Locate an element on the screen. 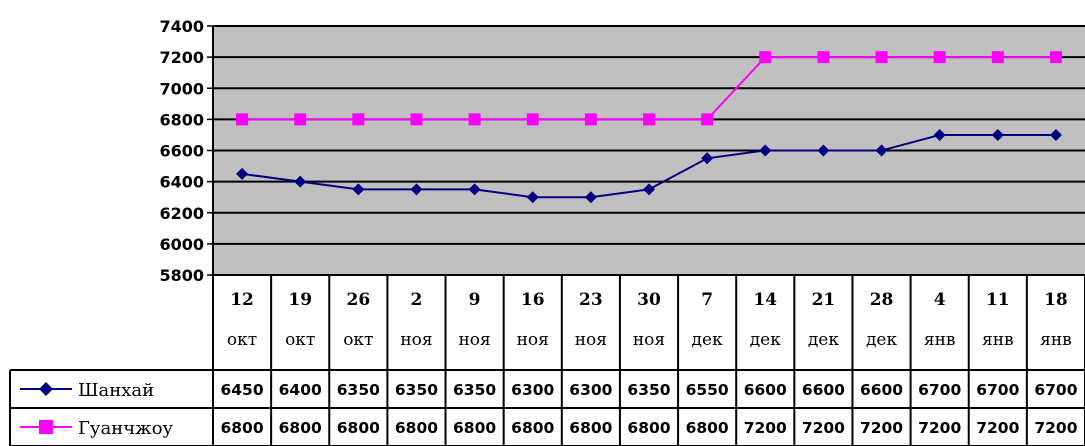 This screenshot has width=1085, height=446. x-tick-label-day: 16 is located at coordinates (533, 300).